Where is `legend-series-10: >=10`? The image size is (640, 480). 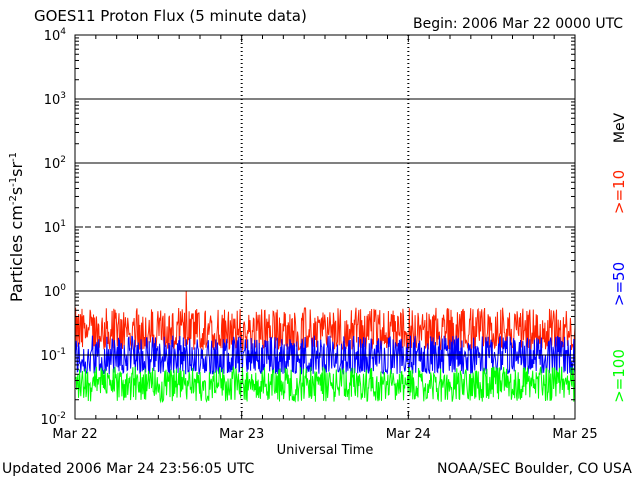 legend-series-10: >=10 is located at coordinates (619, 192).